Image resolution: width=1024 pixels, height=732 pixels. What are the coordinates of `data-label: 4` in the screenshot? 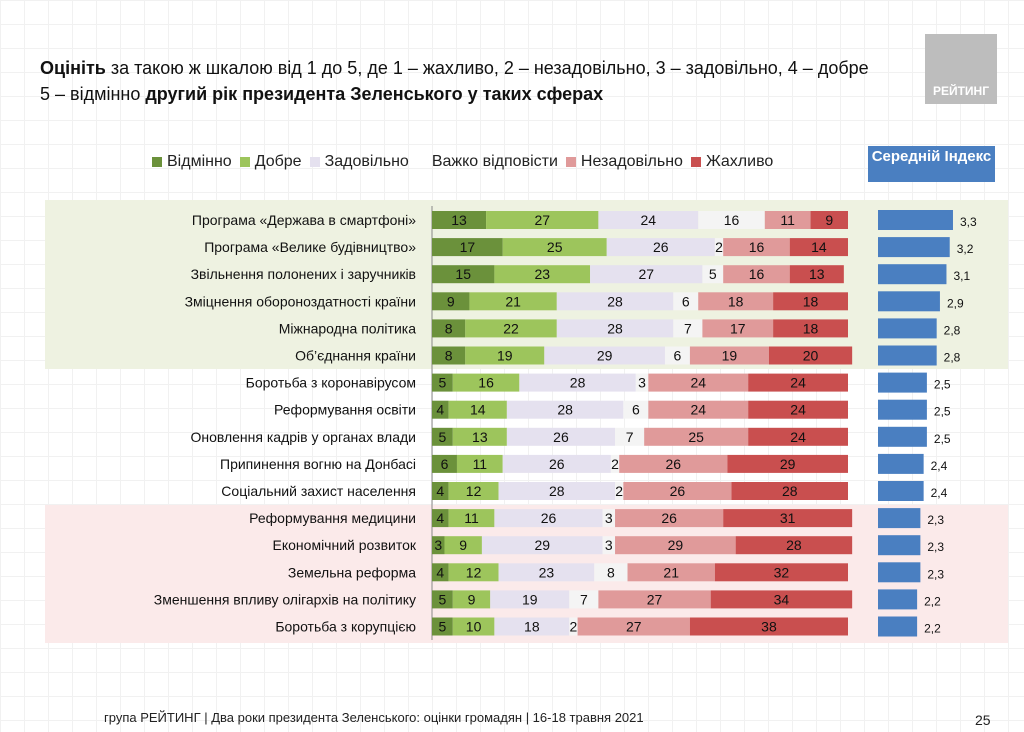 It's located at (440, 410).